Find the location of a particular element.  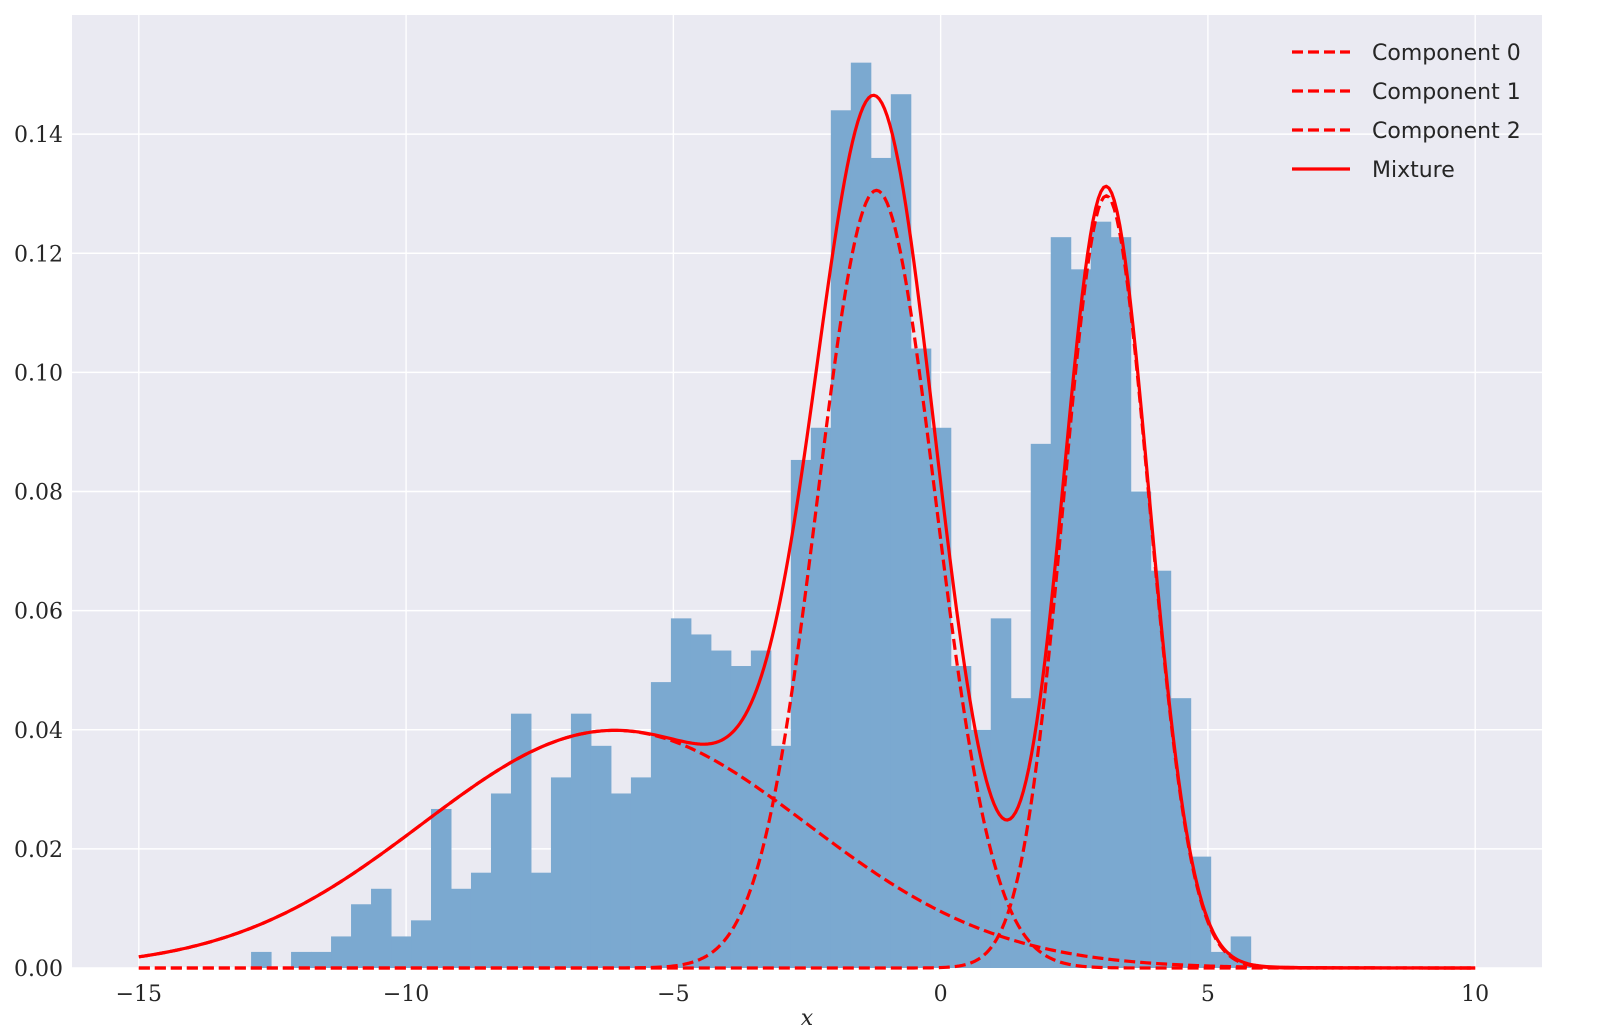

y-tick-label: 0.12 is located at coordinates (38, 254).